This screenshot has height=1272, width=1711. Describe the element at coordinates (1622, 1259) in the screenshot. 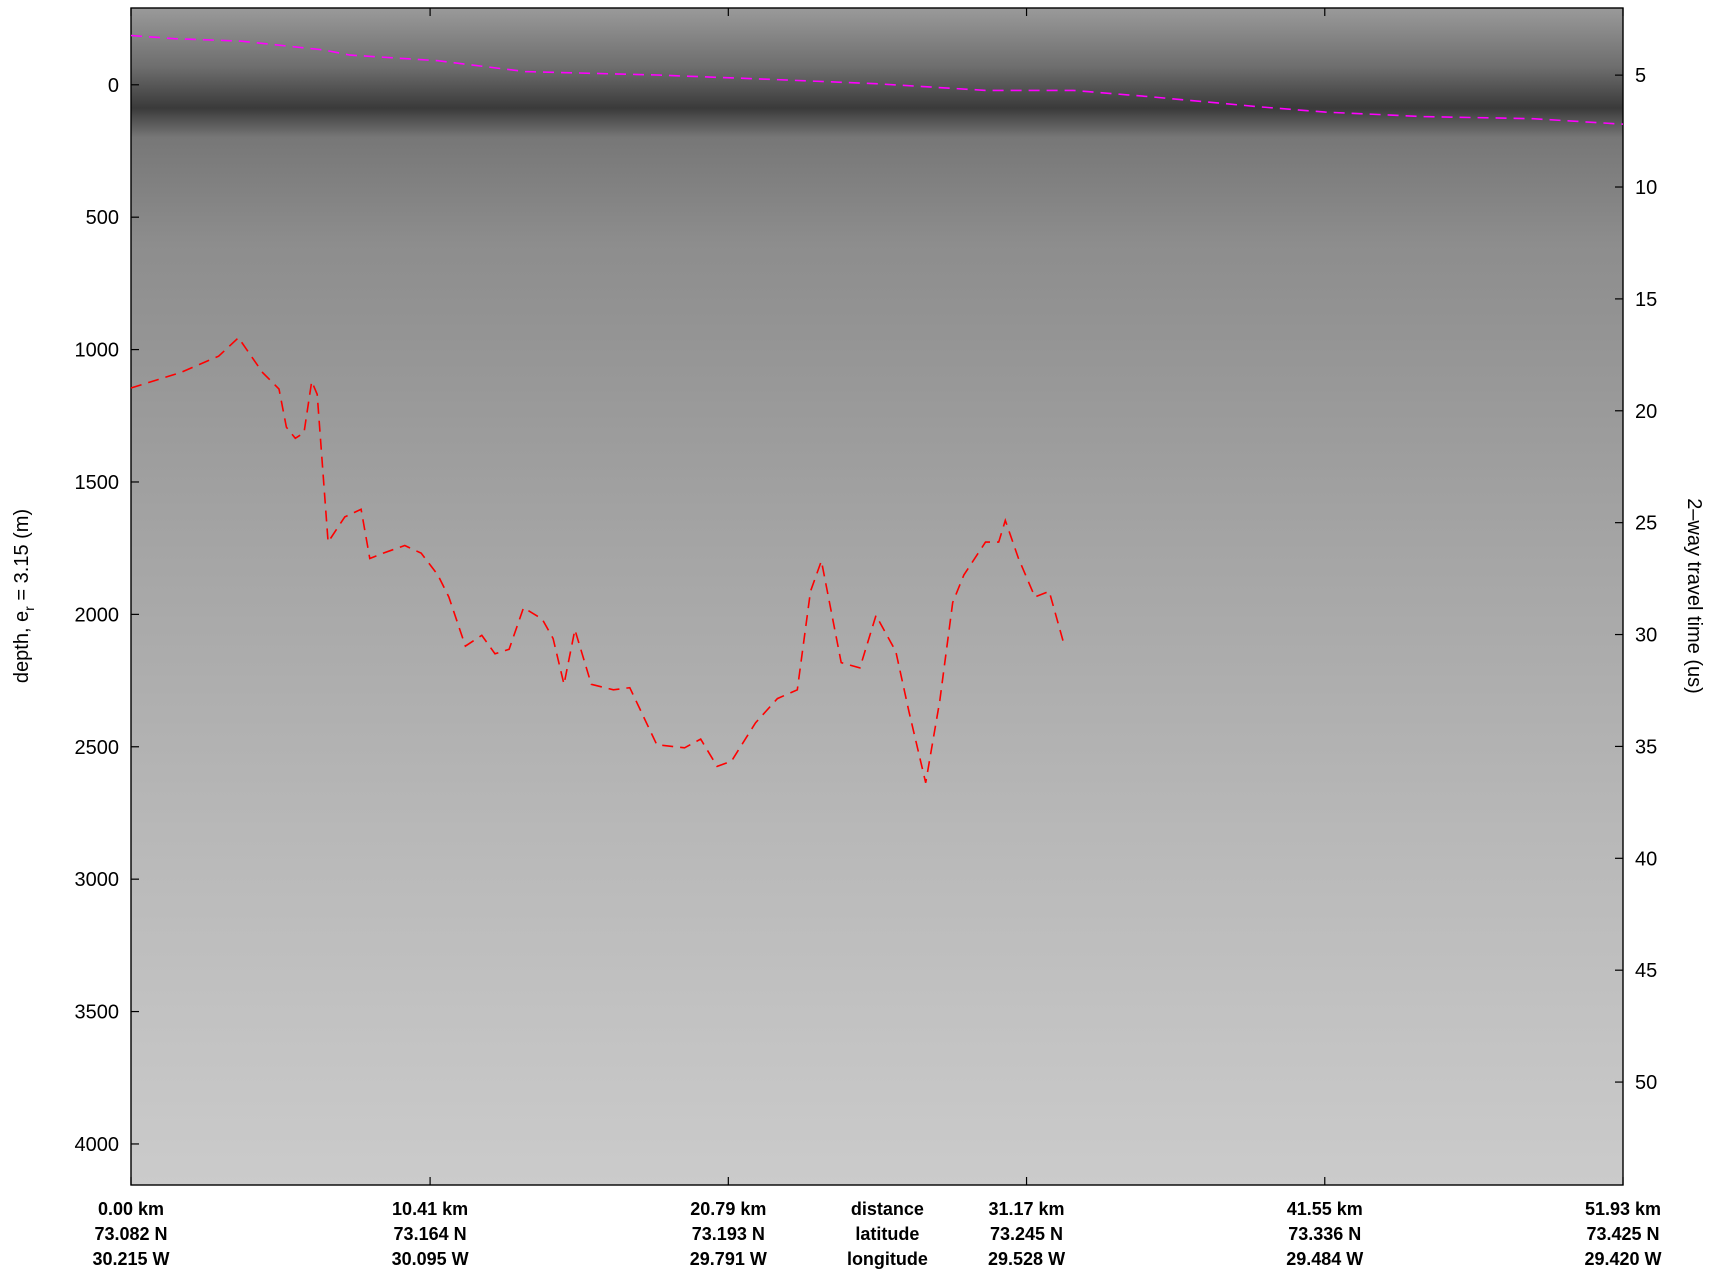

I see `longitude-label: 29.420 W` at that location.